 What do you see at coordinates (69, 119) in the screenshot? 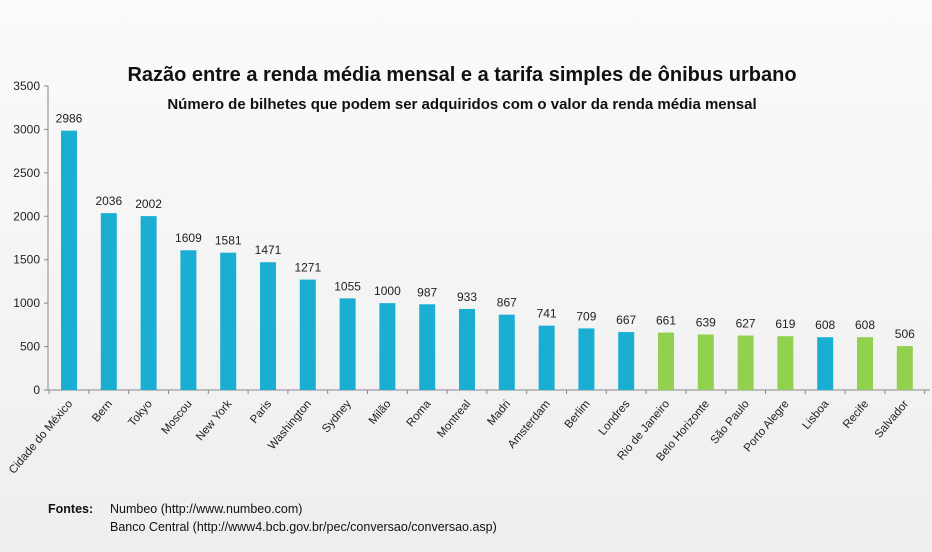
I see `data-label: 2986` at bounding box center [69, 119].